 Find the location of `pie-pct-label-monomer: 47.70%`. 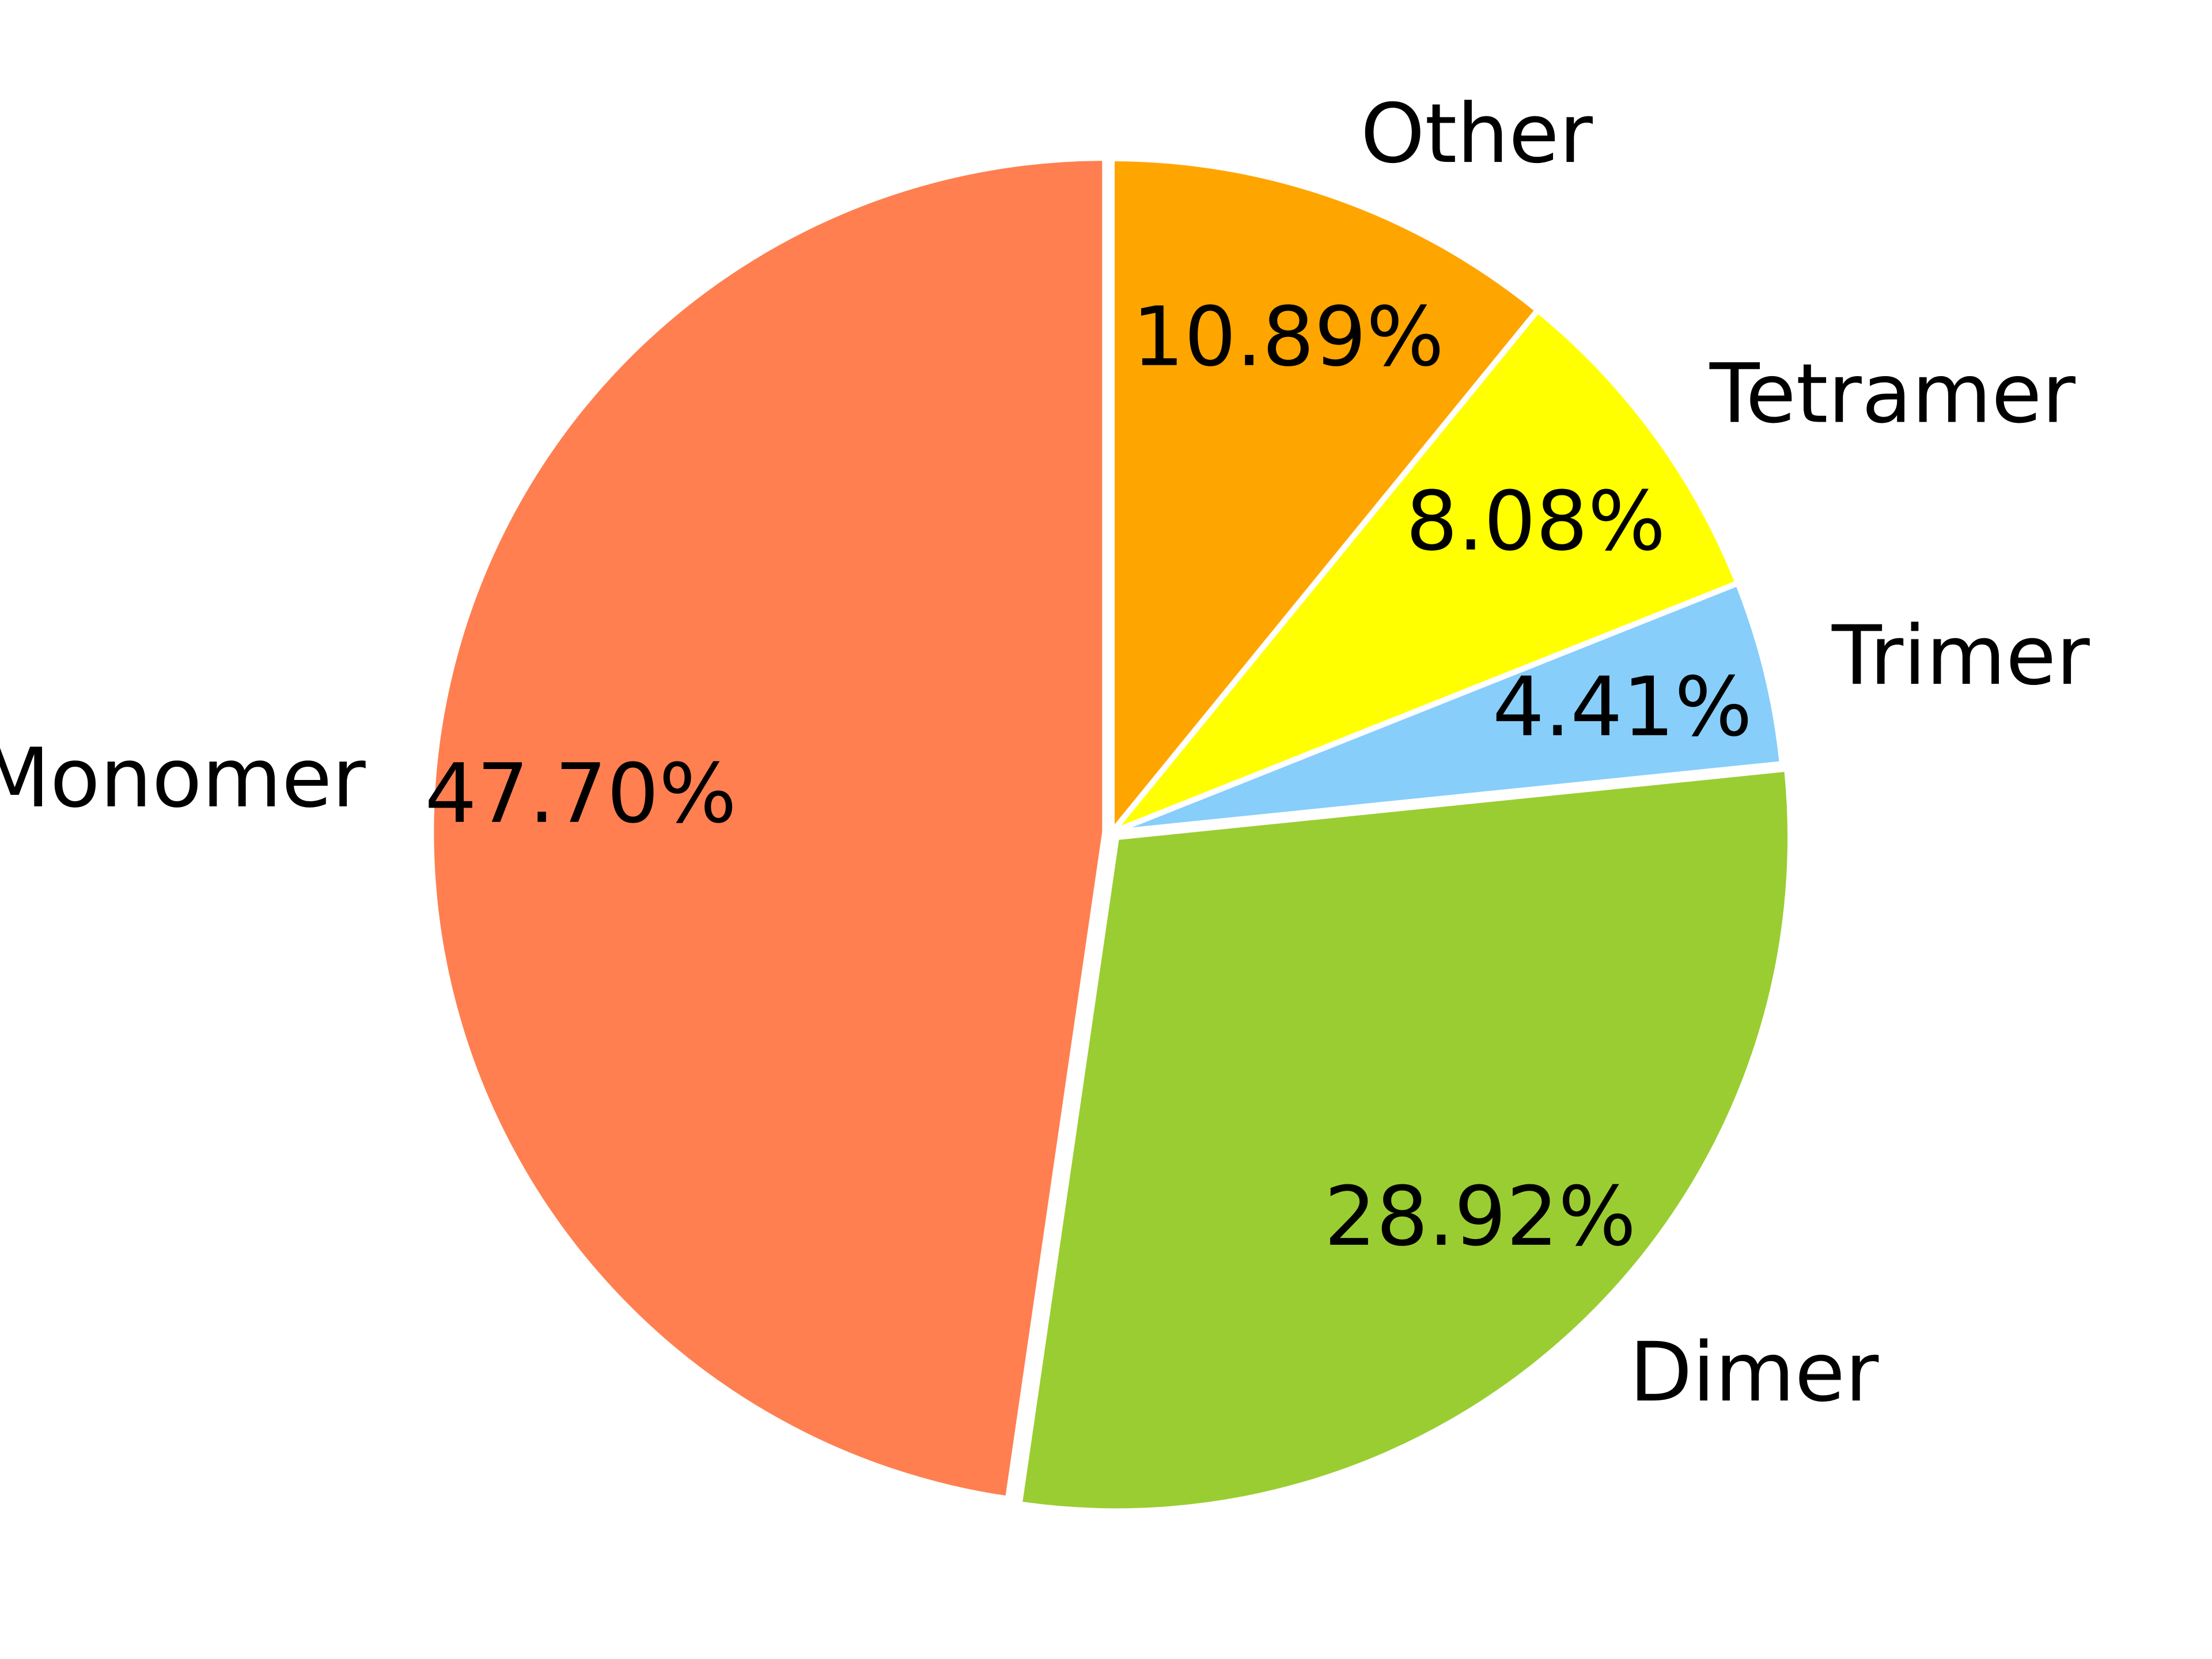

pie-pct-label-monomer: 47.70% is located at coordinates (580, 794).